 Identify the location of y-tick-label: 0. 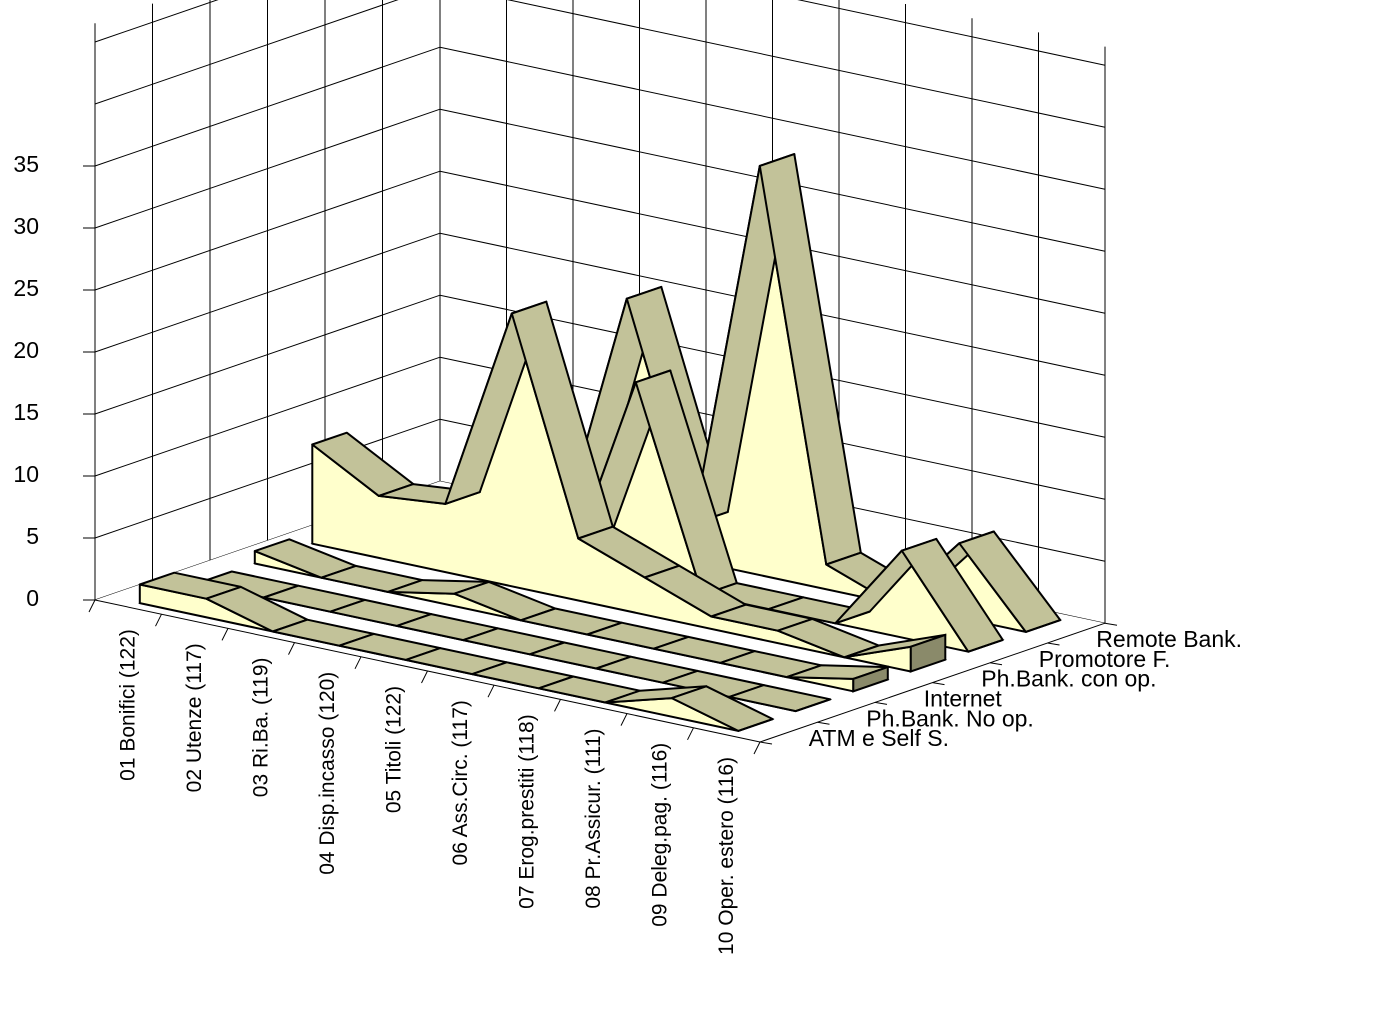
(32, 598).